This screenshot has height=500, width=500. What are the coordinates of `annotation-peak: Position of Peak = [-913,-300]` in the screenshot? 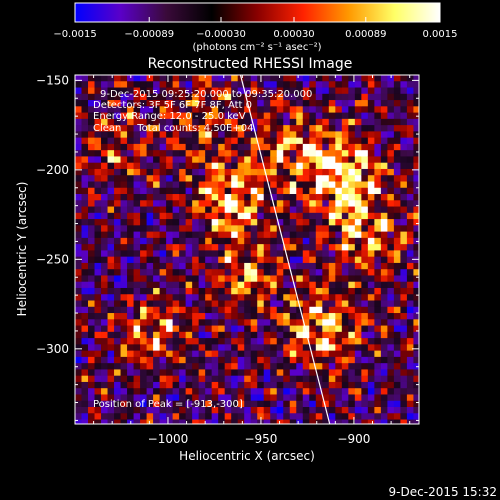 It's located at (168, 404).